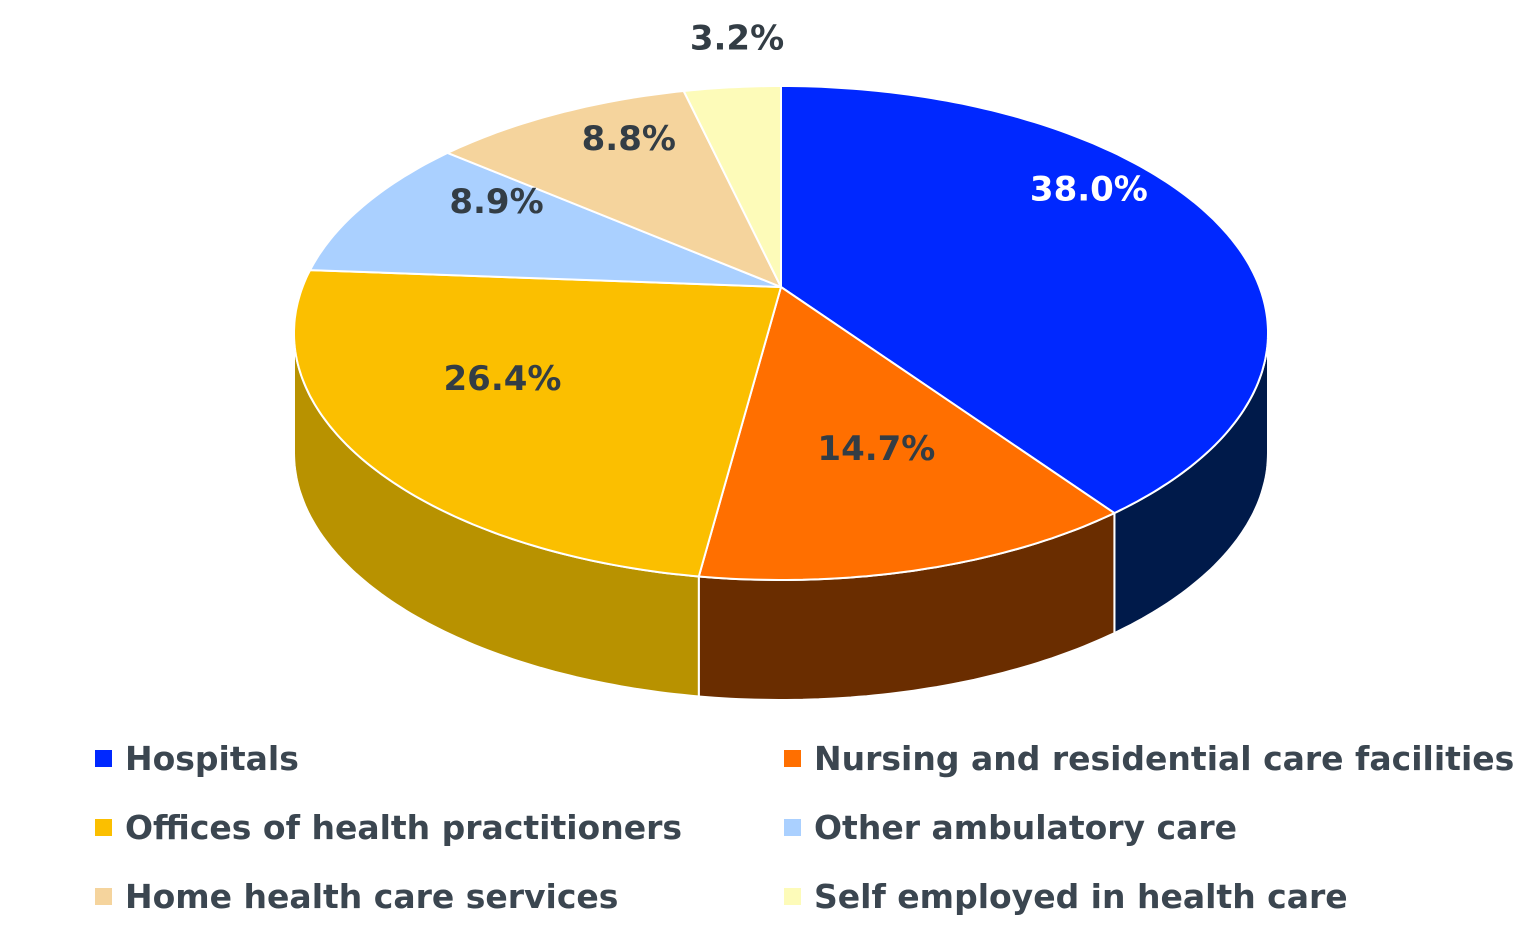 Image resolution: width=1536 pixels, height=946 pixels. Describe the element at coordinates (212, 758) in the screenshot. I see `legend-label: Hospitals` at that location.